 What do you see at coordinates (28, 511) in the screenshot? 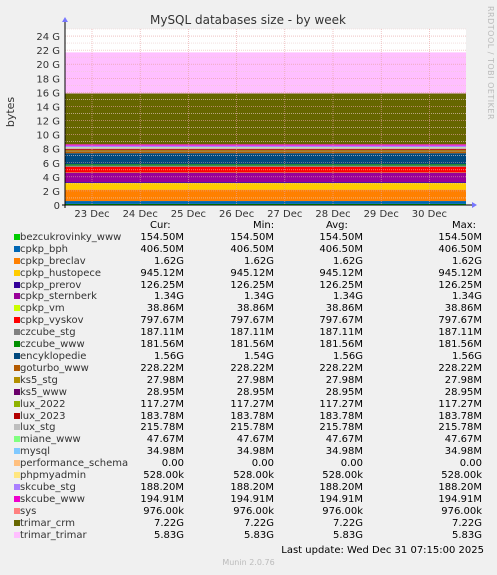
I see `legend-name: sys` at bounding box center [28, 511].